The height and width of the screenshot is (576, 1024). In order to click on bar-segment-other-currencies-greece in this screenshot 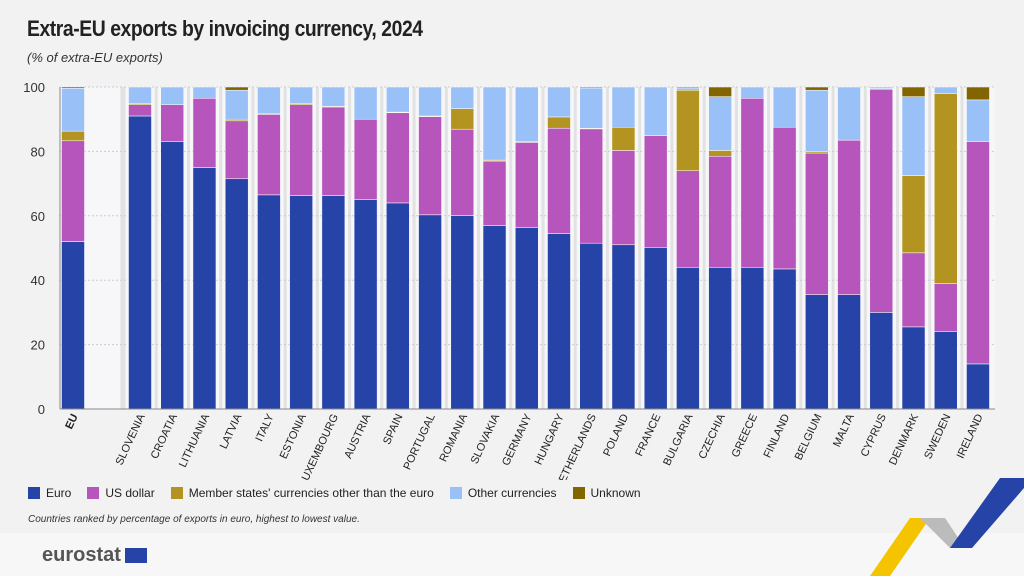, I will do `click(752, 92)`.